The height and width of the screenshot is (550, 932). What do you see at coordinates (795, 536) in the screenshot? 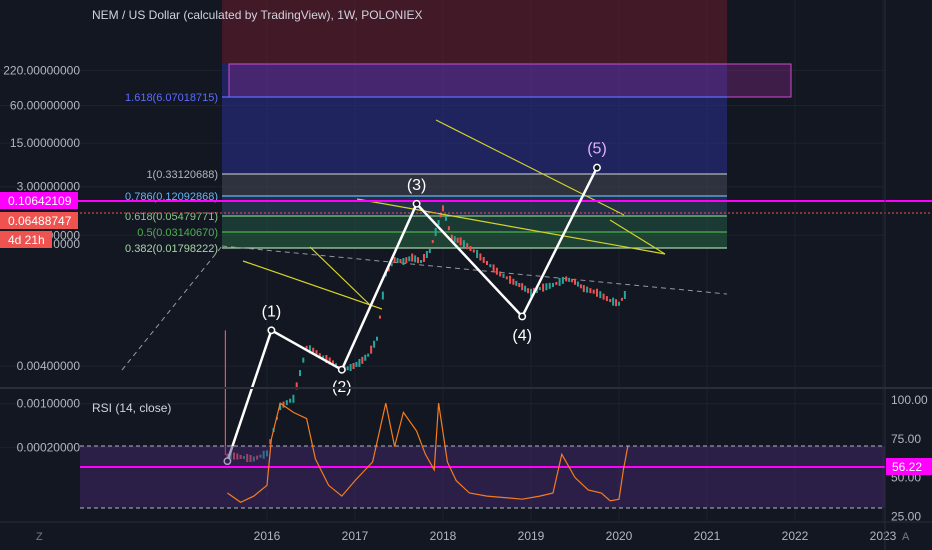
I see `time-tick-label: 2022` at bounding box center [795, 536].